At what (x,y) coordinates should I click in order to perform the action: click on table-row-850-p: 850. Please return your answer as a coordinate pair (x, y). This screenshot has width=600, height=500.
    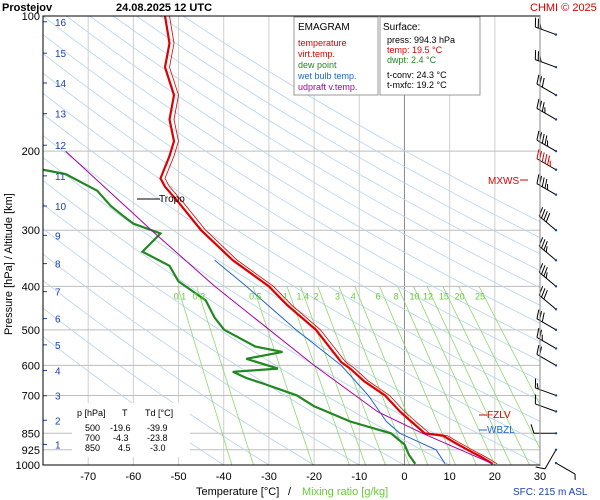
    Looking at the image, I should click on (92, 448).